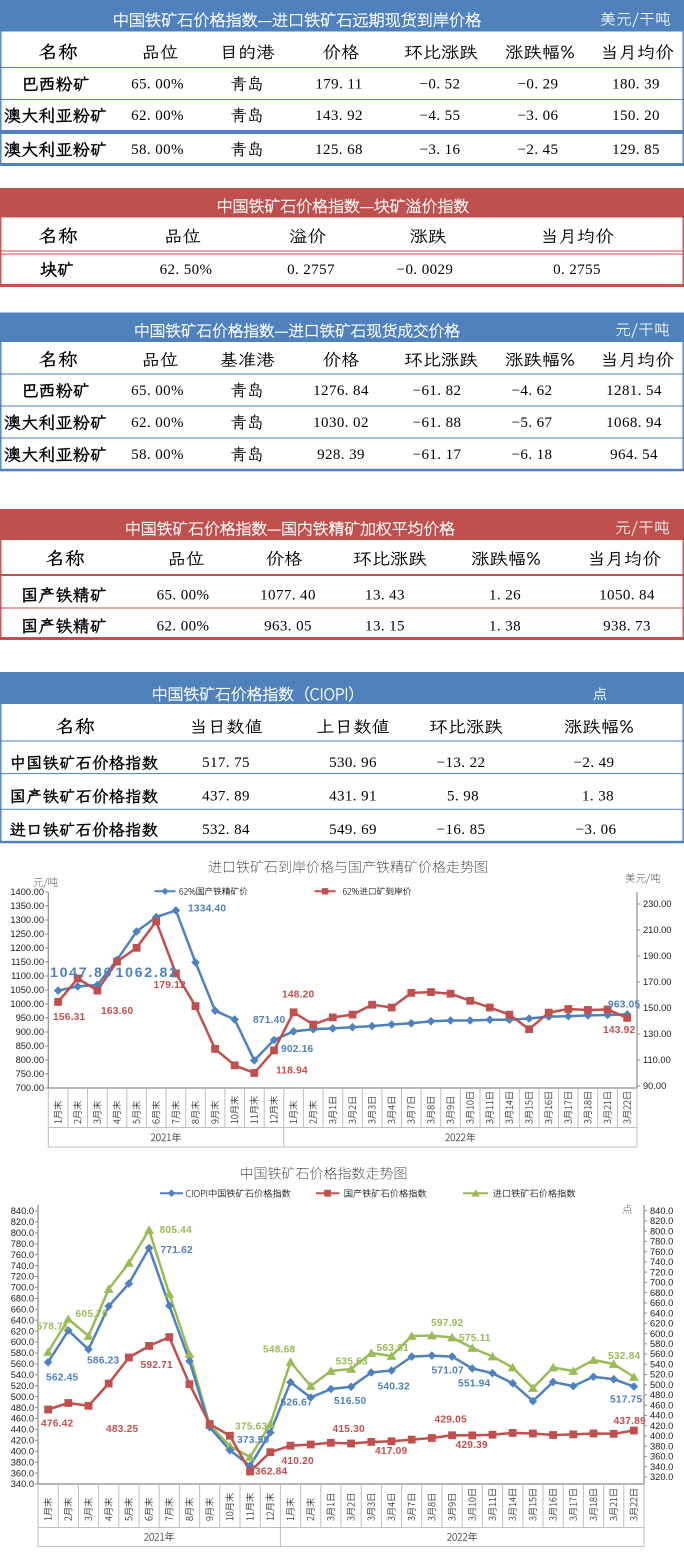 This screenshot has width=684, height=1564. I want to click on svg-text: 1077. 40, so click(288, 596).